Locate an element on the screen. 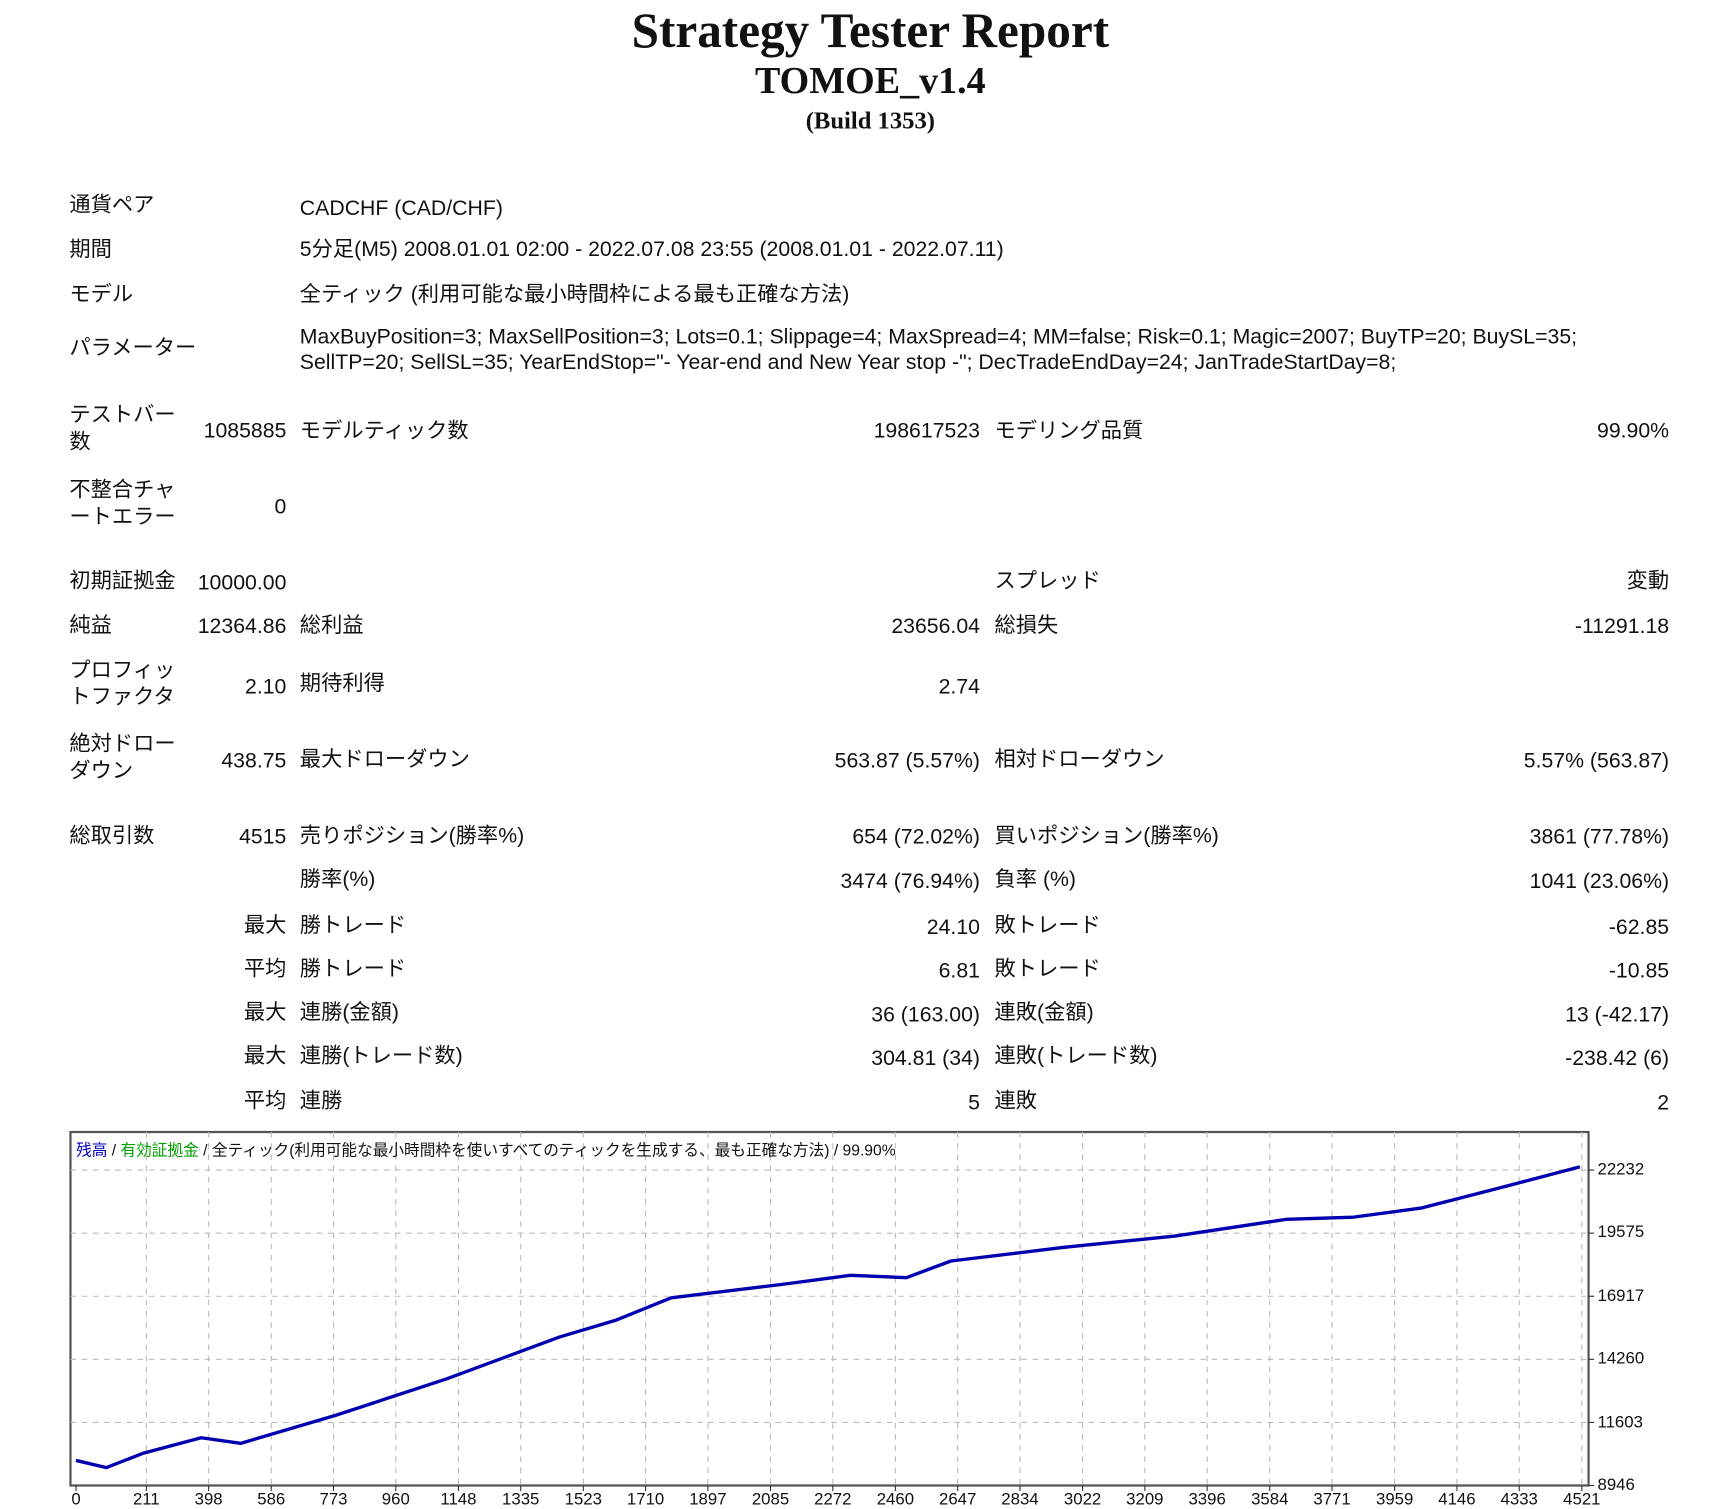  y-tick-label: 16917 is located at coordinates (1621, 1296).